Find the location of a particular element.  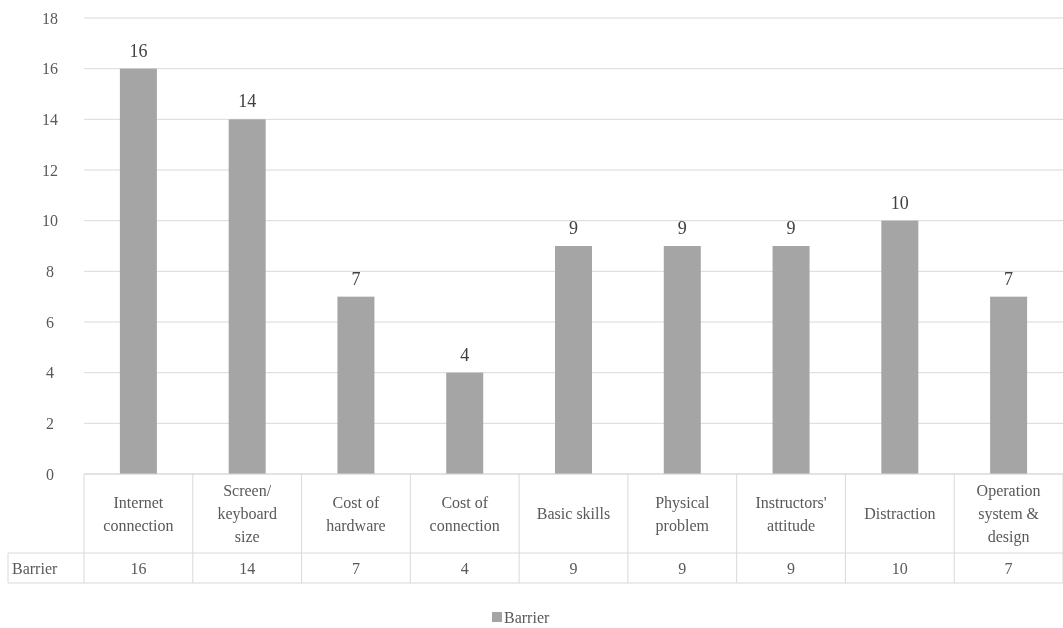

y-tick-label: 10 is located at coordinates (50, 221).